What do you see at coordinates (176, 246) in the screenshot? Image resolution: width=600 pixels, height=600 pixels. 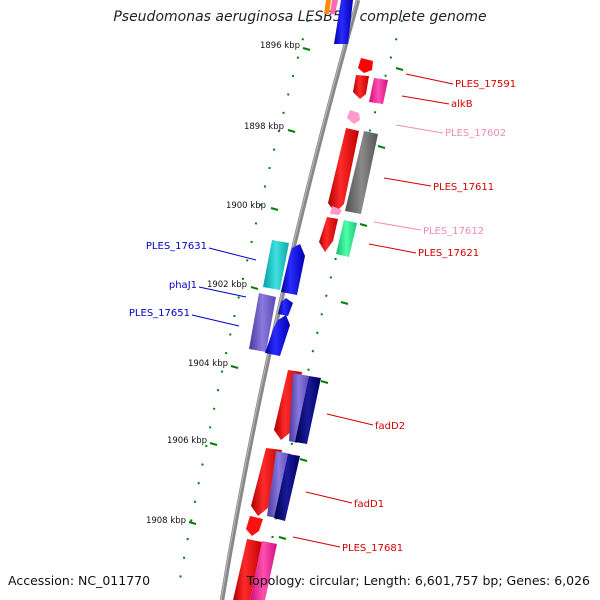 I see `label-ples-17631: PLES_17631` at bounding box center [176, 246].